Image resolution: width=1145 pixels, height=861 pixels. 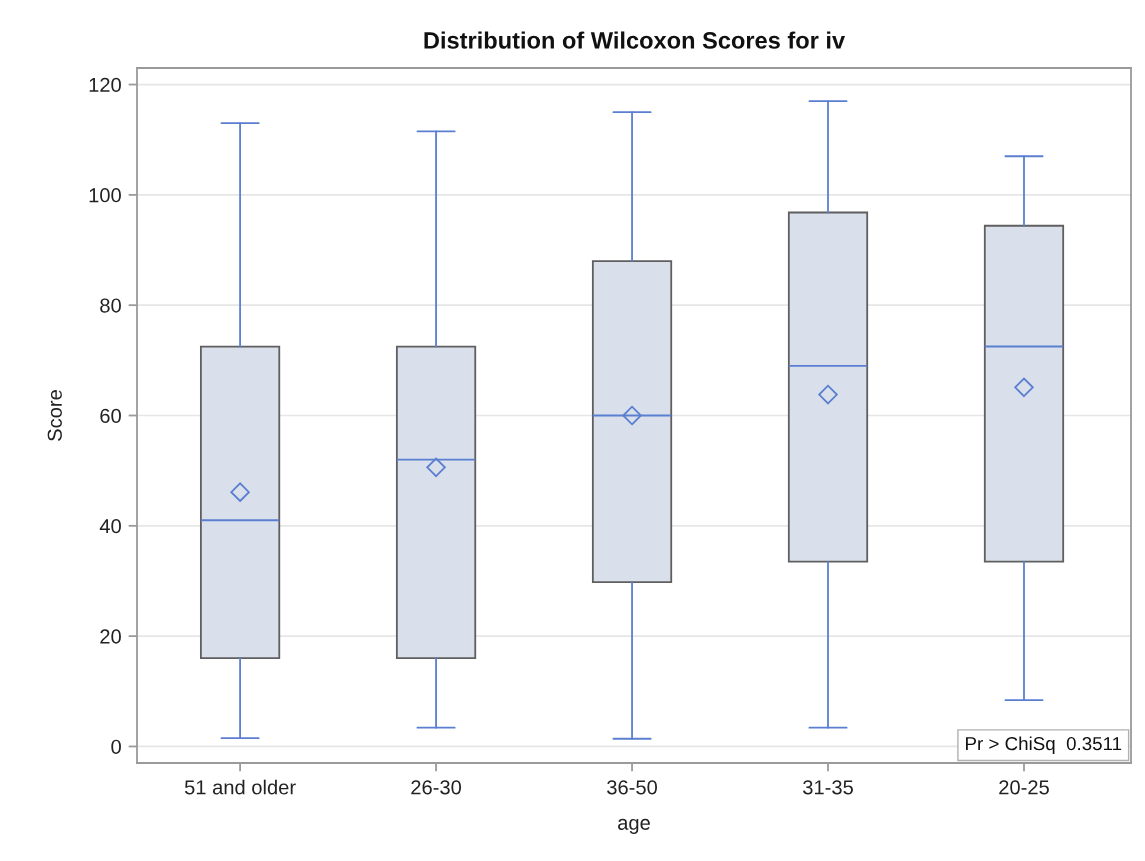 What do you see at coordinates (105, 195) in the screenshot?
I see `y-tick-label: 100` at bounding box center [105, 195].